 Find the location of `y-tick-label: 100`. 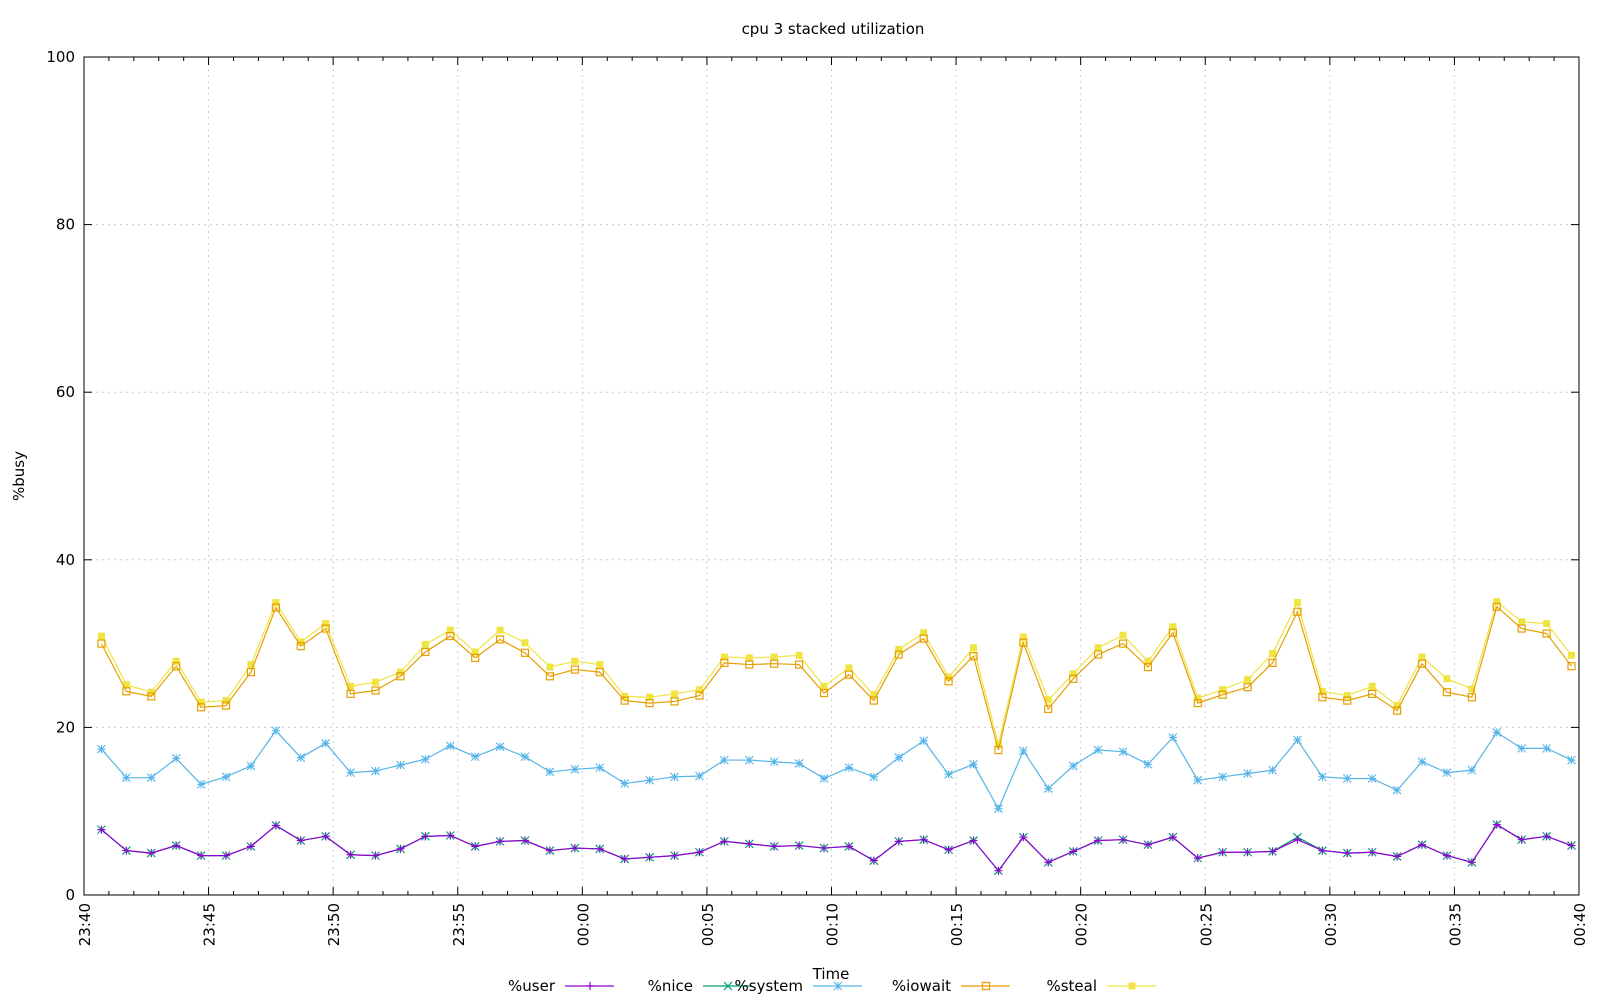

y-tick-label: 100 is located at coordinates (60, 57).